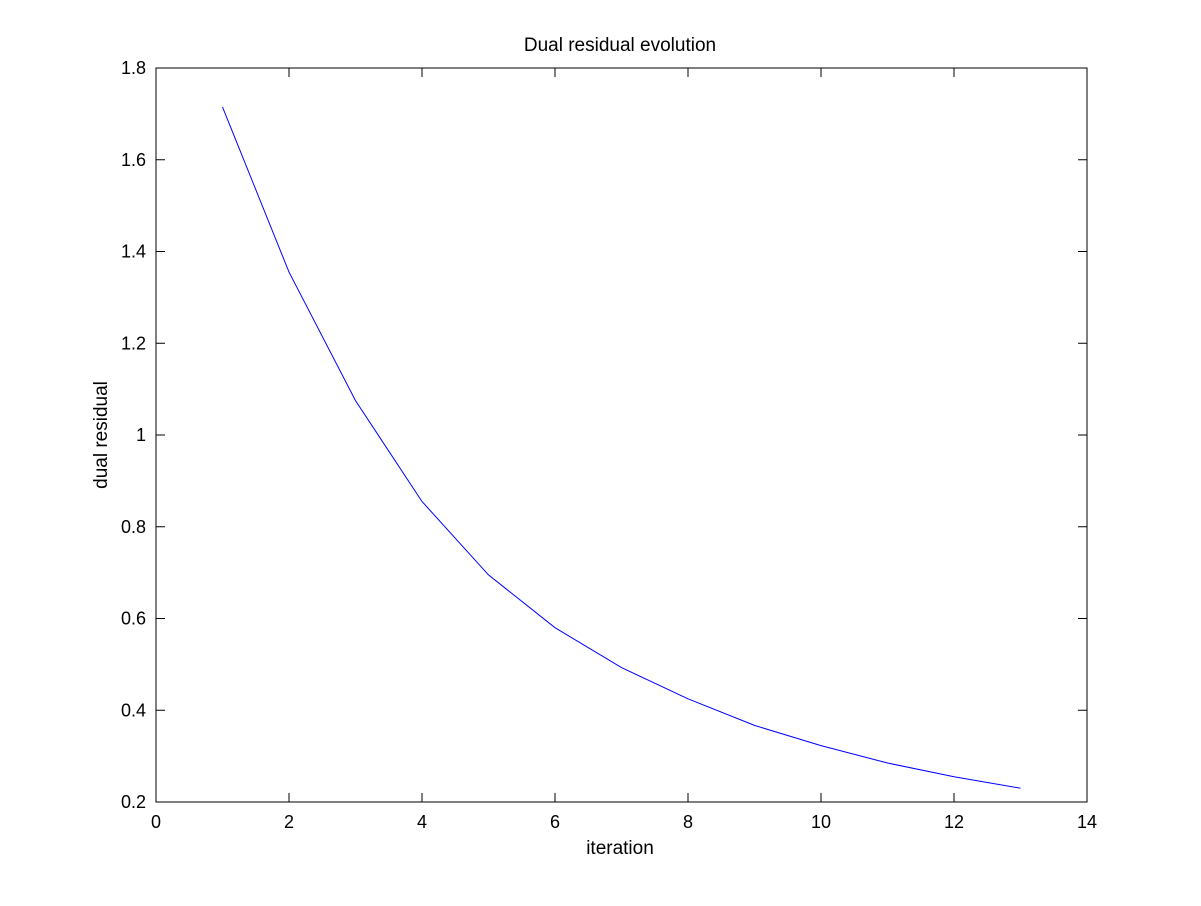 This screenshot has width=1201, height=906. What do you see at coordinates (422, 822) in the screenshot?
I see `x-tick-label: 4` at bounding box center [422, 822].